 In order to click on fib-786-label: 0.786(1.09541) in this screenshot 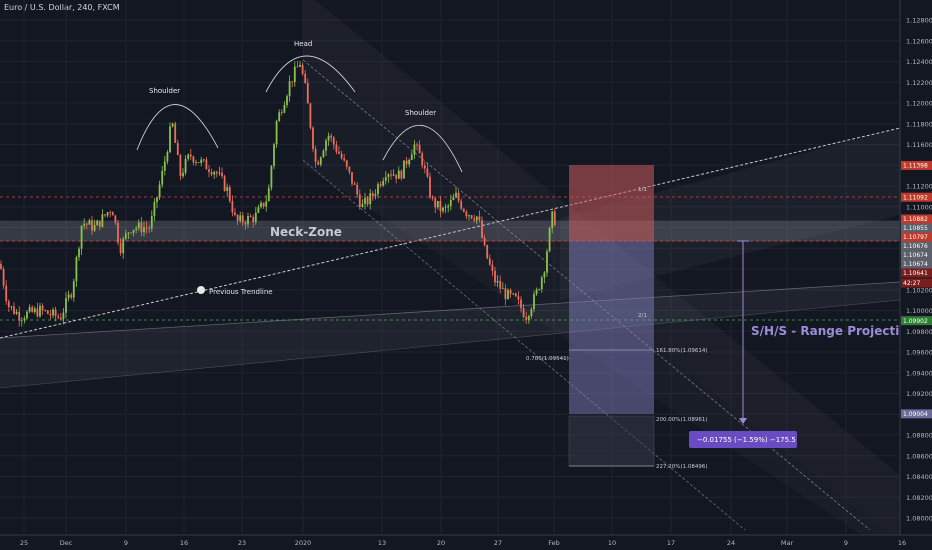, I will do `click(547, 359)`.